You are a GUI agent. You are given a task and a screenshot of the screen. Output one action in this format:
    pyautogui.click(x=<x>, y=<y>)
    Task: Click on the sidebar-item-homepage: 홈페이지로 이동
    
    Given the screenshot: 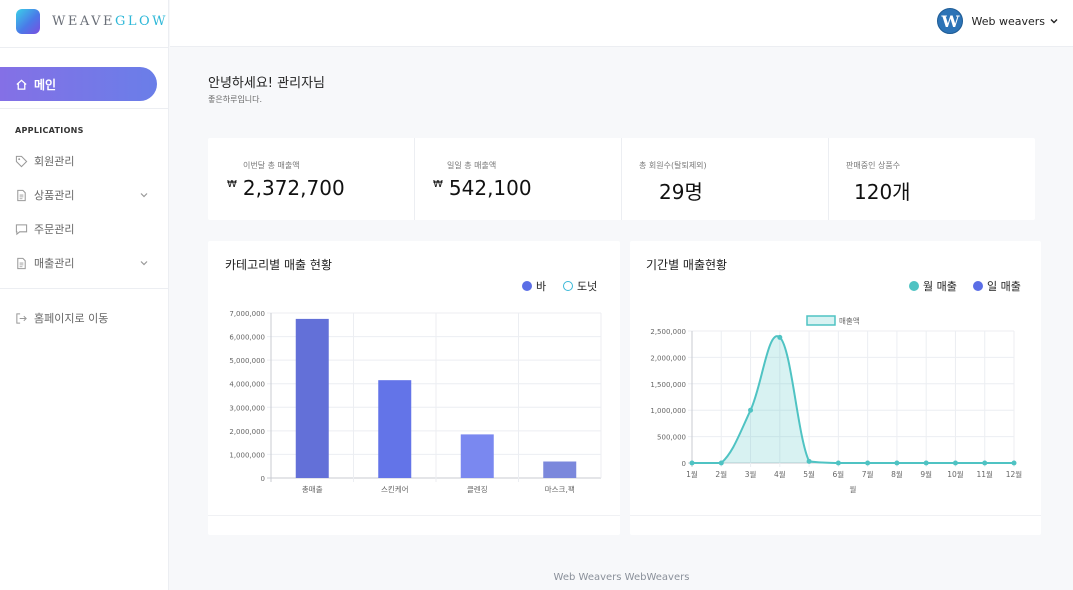 What is the action you would take?
    pyautogui.click(x=85, y=318)
    